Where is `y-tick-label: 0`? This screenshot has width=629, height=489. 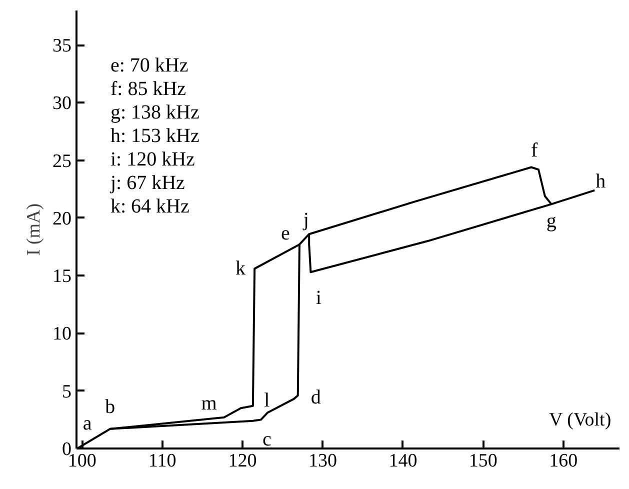 y-tick-label: 0 is located at coordinates (67, 449).